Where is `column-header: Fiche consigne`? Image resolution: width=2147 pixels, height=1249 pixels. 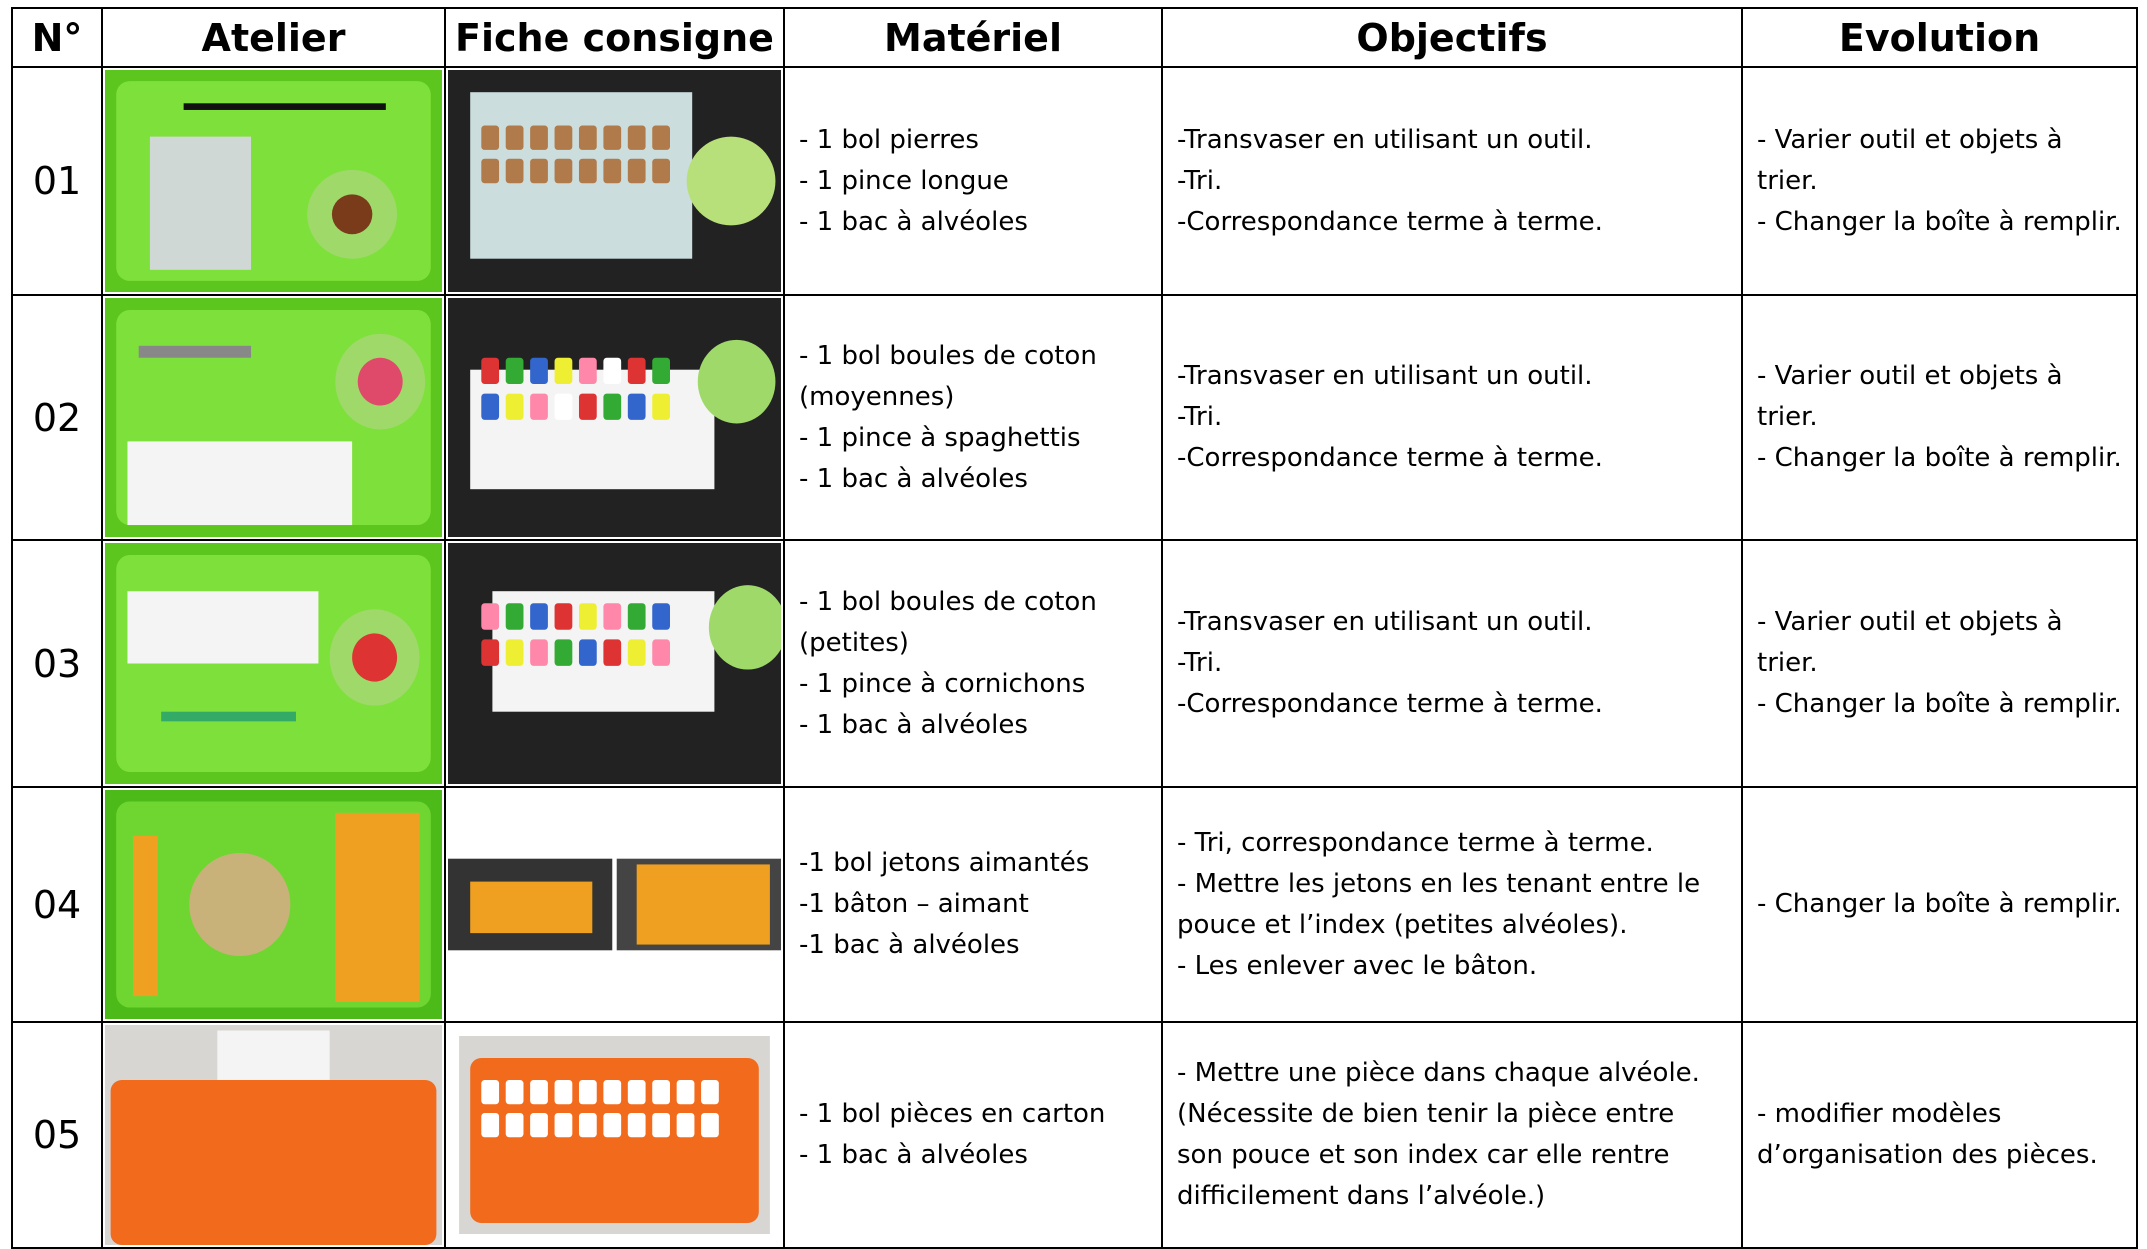
column-header: Fiche consigne is located at coordinates (614, 37).